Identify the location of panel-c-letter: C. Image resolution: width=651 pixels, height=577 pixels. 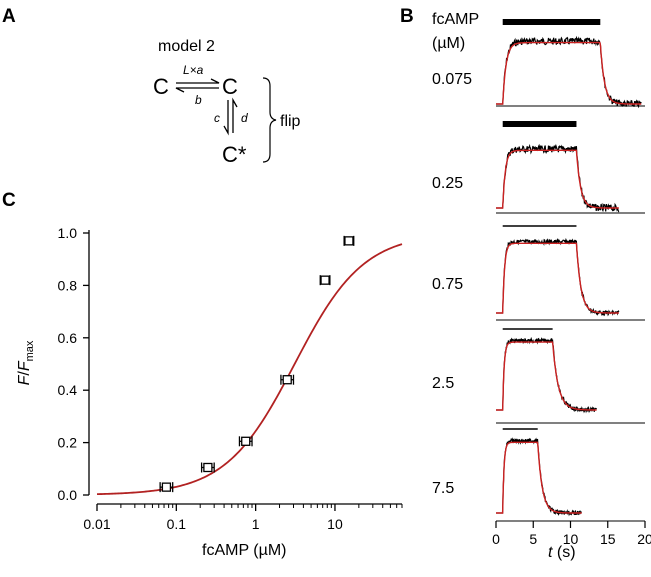
(9, 200).